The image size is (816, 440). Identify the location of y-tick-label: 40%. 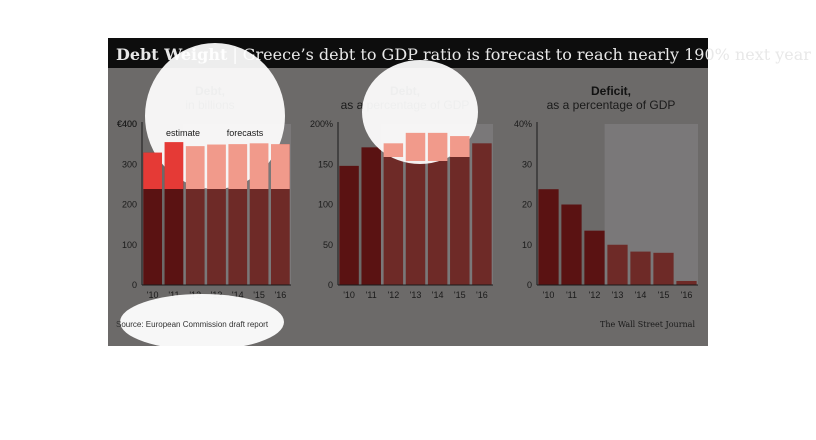
(523, 124).